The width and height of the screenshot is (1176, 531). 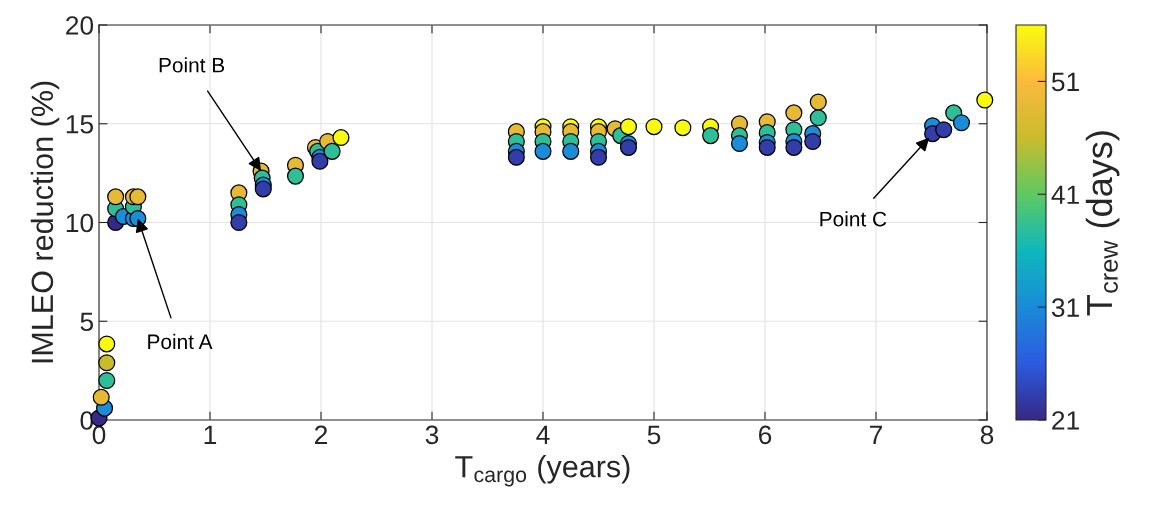 What do you see at coordinates (853, 219) in the screenshot?
I see `annotation: Point C` at bounding box center [853, 219].